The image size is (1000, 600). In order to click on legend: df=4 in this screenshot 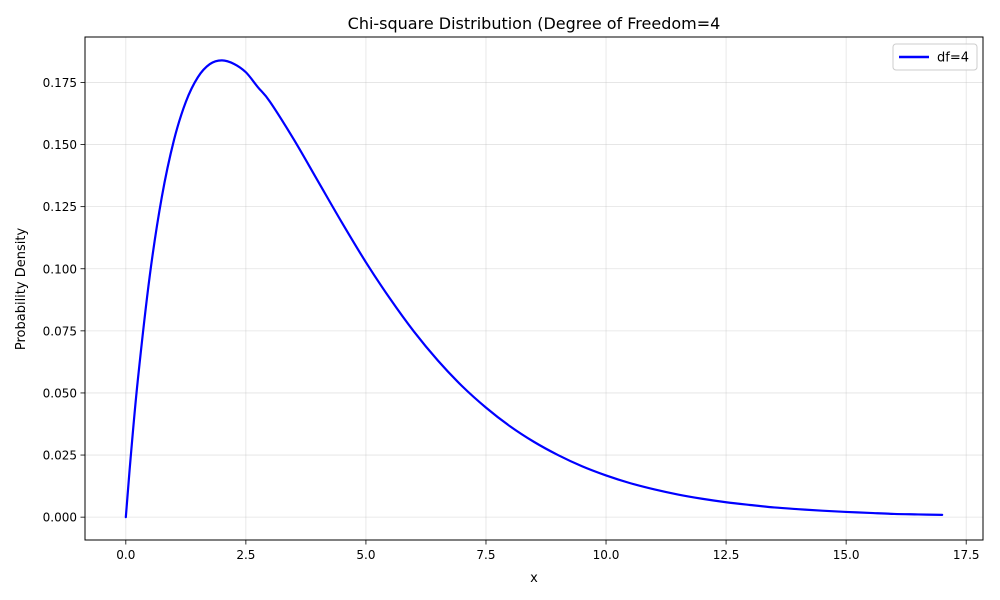, I will do `click(935, 57)`.